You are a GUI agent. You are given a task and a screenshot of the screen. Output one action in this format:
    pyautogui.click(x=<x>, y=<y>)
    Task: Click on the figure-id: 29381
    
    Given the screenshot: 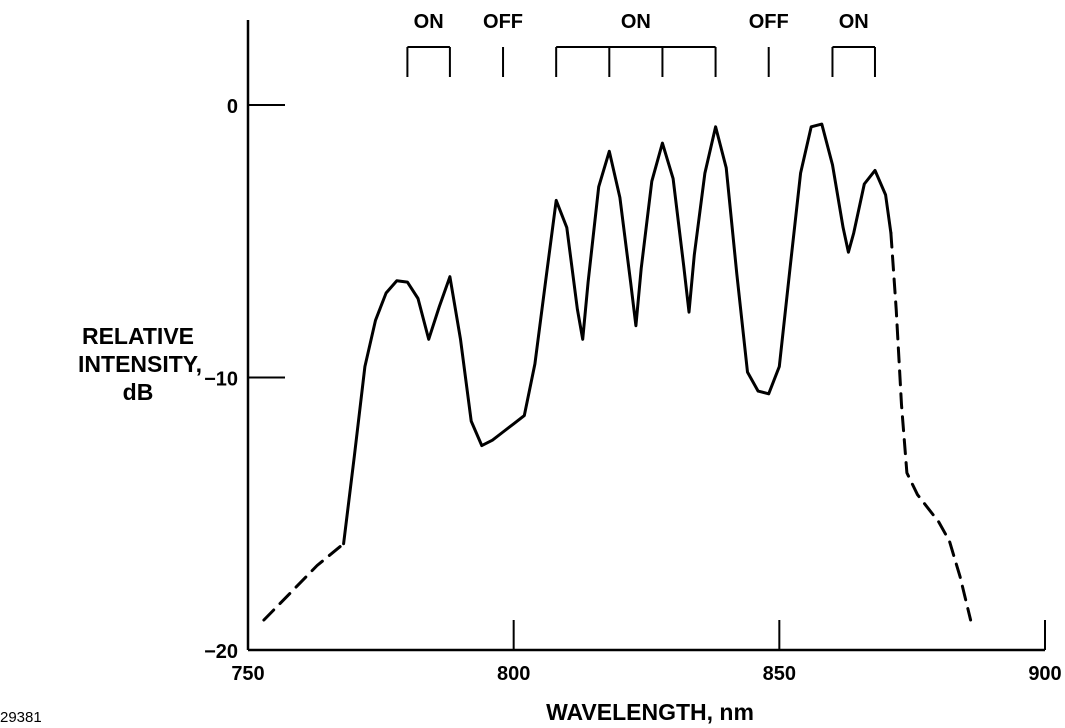 What is the action you would take?
    pyautogui.click(x=21, y=717)
    